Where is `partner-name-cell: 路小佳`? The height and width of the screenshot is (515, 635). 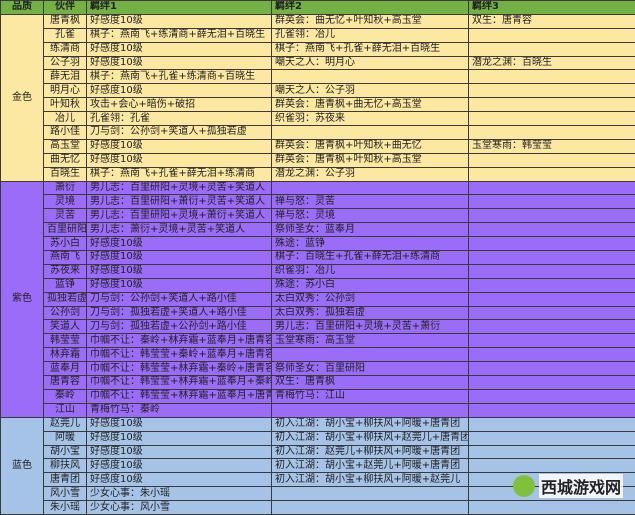 partner-name-cell: 路小佳 is located at coordinates (65, 133).